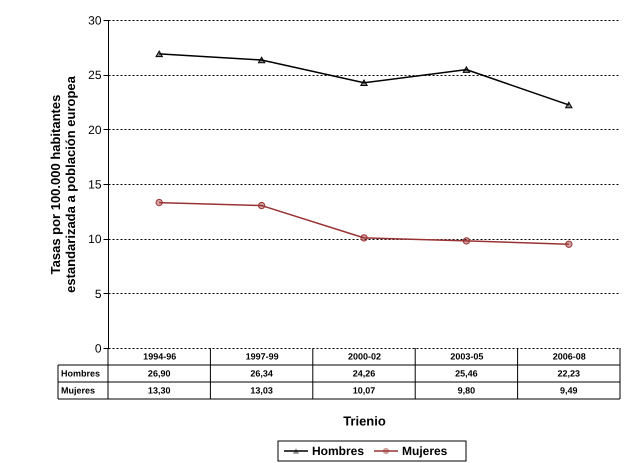  What do you see at coordinates (98, 293) in the screenshot?
I see `y-tick-label: 5` at bounding box center [98, 293].